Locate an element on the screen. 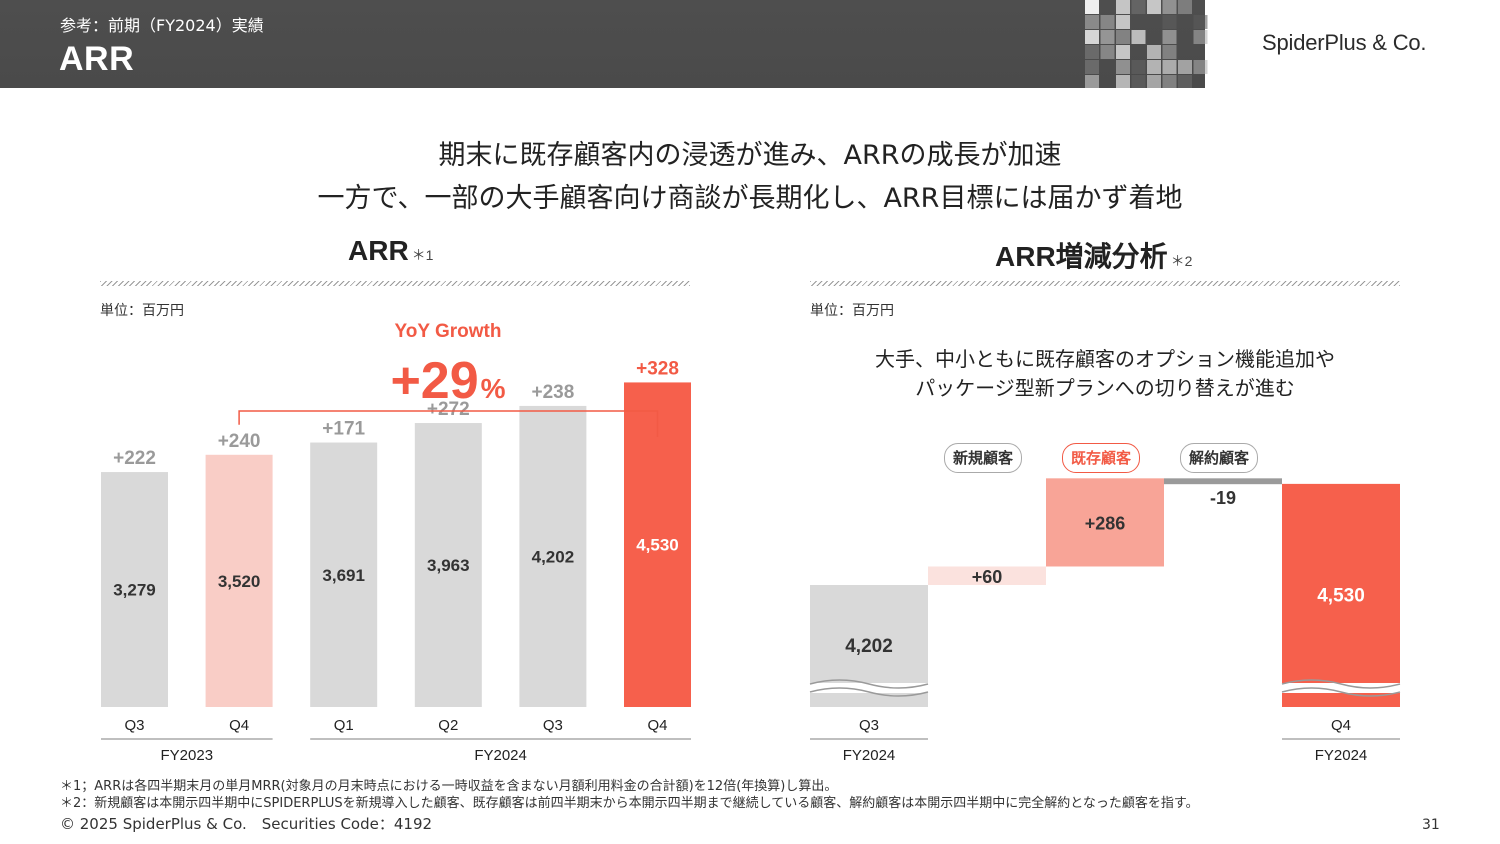 This screenshot has height=844, width=1500. waterfall-badge: 解約顧客 is located at coordinates (1219, 458).